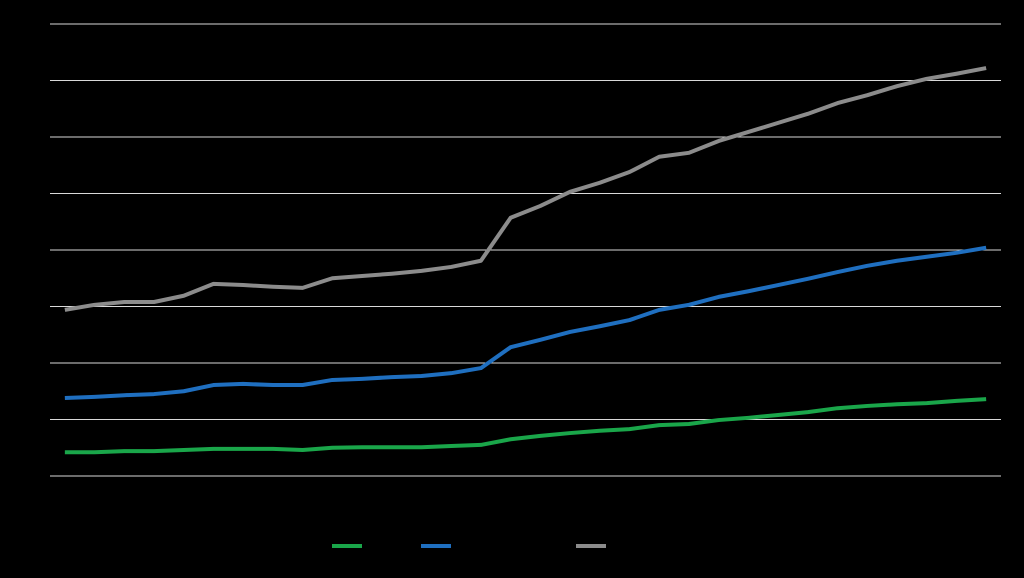 Image resolution: width=1024 pixels, height=578 pixels. Describe the element at coordinates (525, 426) in the screenshot. I see `line-series` at that location.